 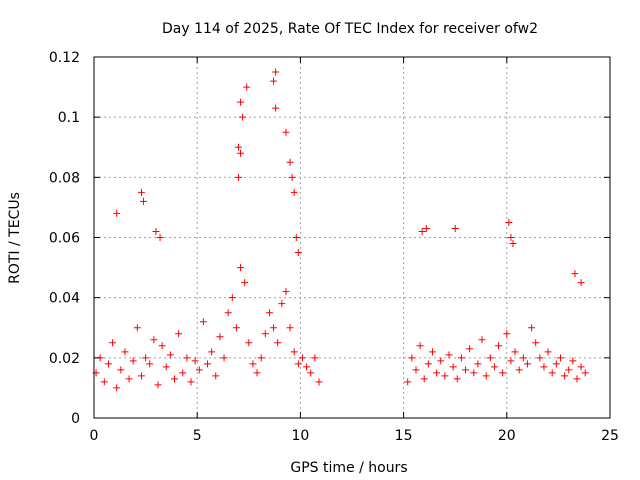 I want to click on x-axis-title: GPS time / hours, so click(x=348, y=468).